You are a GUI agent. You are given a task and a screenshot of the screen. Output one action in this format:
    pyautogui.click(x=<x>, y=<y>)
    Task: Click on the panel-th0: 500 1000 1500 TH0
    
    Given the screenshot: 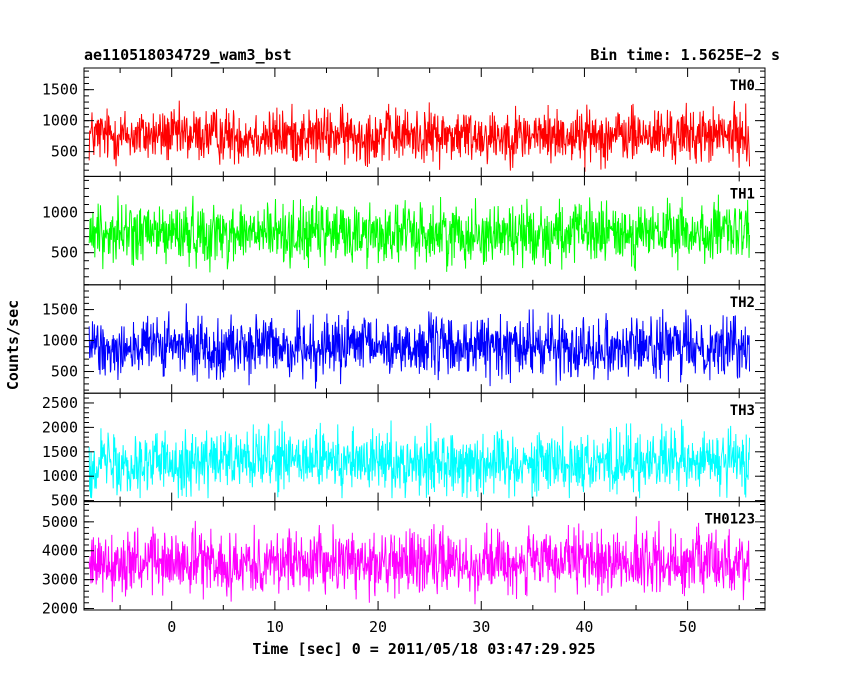 What is the action you would take?
    pyautogui.click(x=404, y=122)
    